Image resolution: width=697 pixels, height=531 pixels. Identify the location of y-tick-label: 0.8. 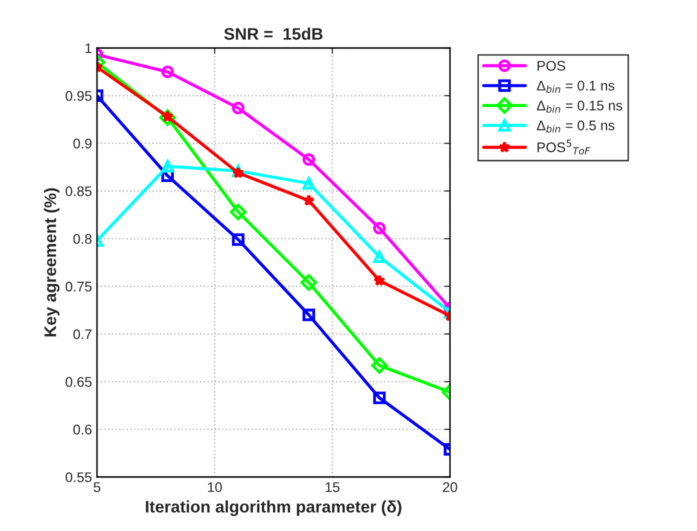
(82, 239).